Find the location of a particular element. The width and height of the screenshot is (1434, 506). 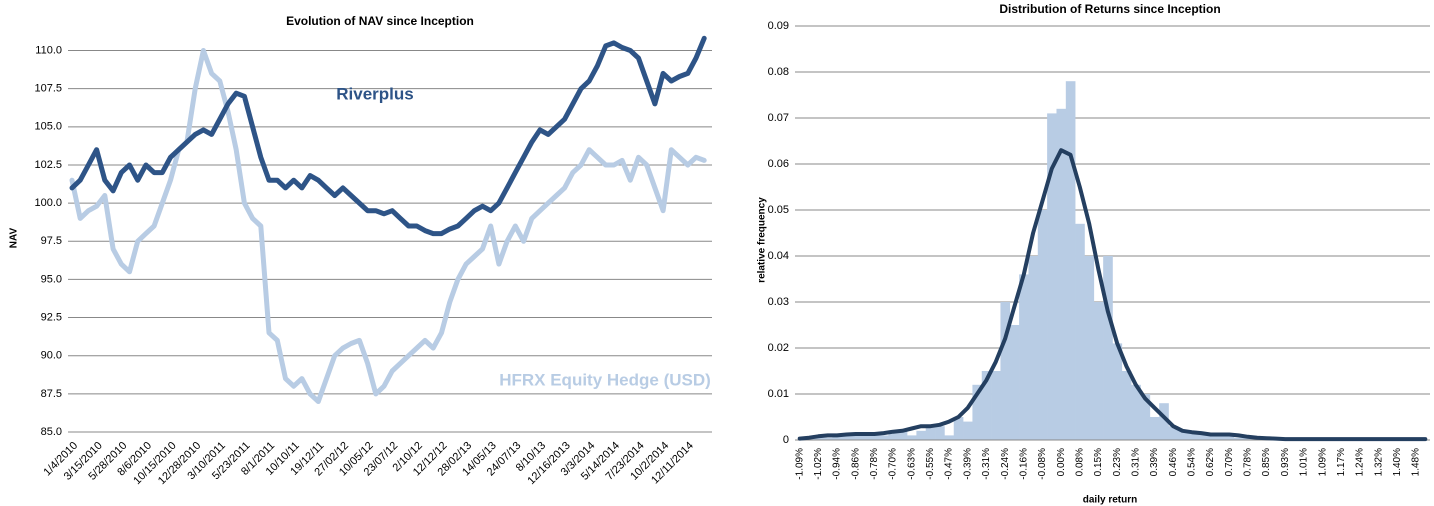

x-tick-label: 1.40% is located at coordinates (1397, 462).